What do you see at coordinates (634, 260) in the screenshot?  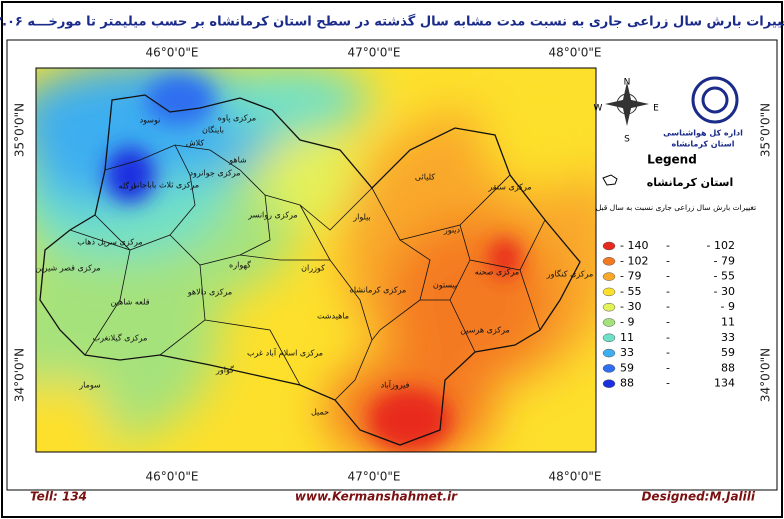 I see `legend-from: - 102` at bounding box center [634, 260].